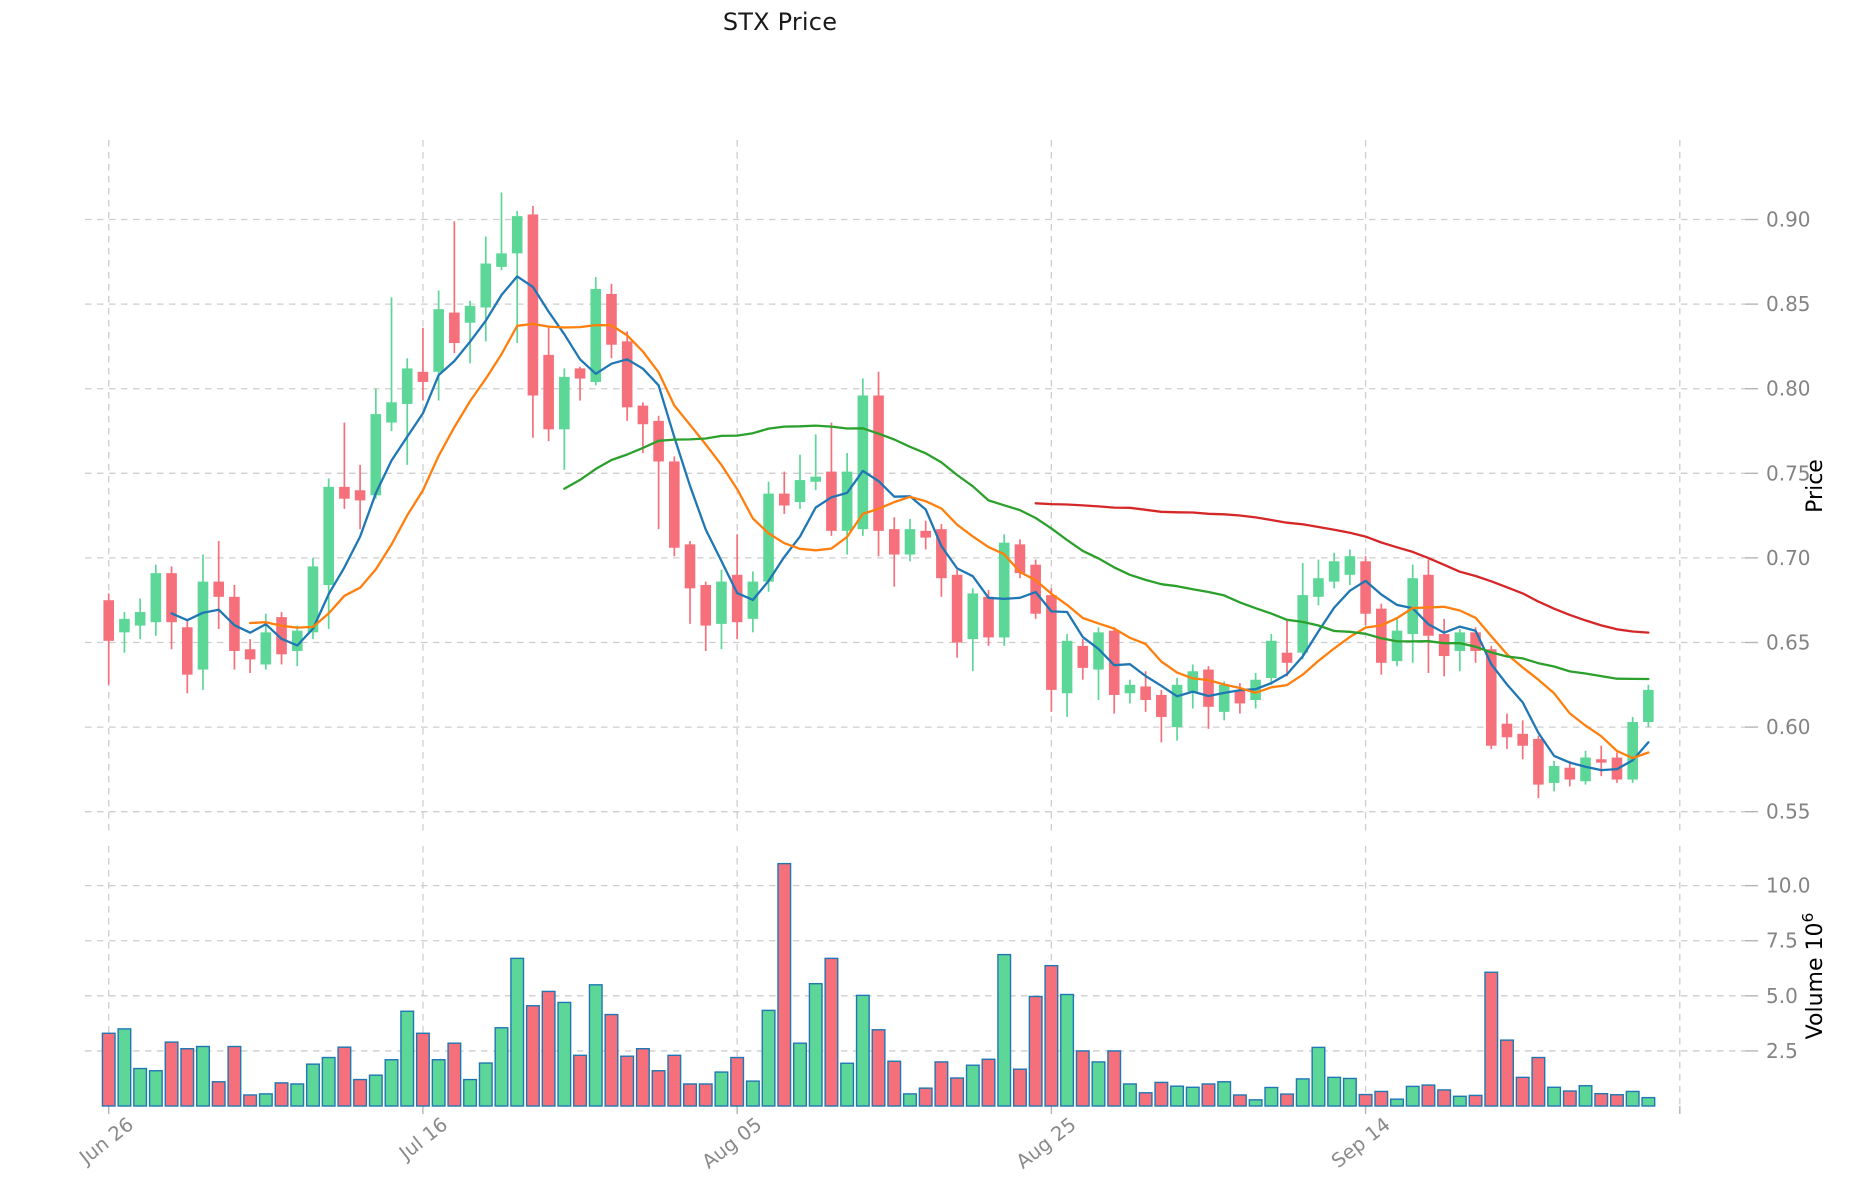 This screenshot has height=1202, width=1852. What do you see at coordinates (422, 1139) in the screenshot?
I see `date-tick-label: Jul 16` at bounding box center [422, 1139].